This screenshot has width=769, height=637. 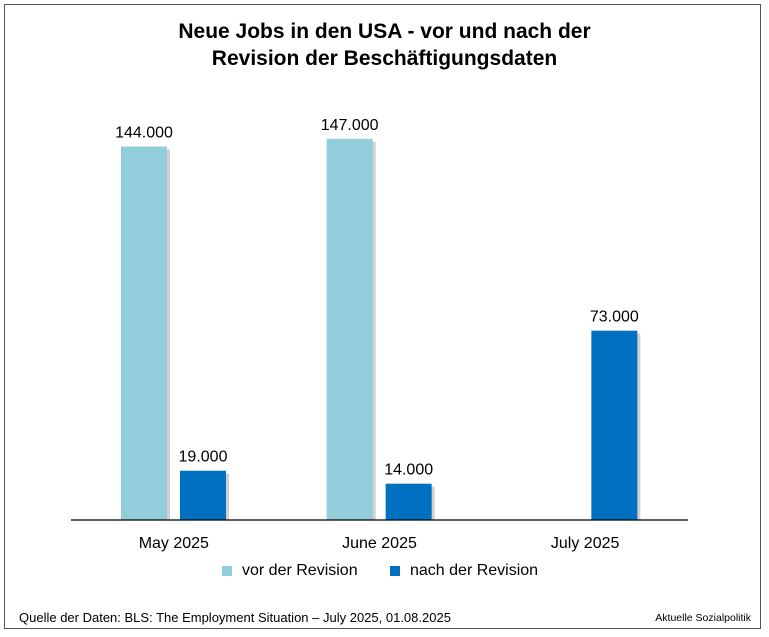 I want to click on legend-item-nach: nach der Revision, so click(x=464, y=571).